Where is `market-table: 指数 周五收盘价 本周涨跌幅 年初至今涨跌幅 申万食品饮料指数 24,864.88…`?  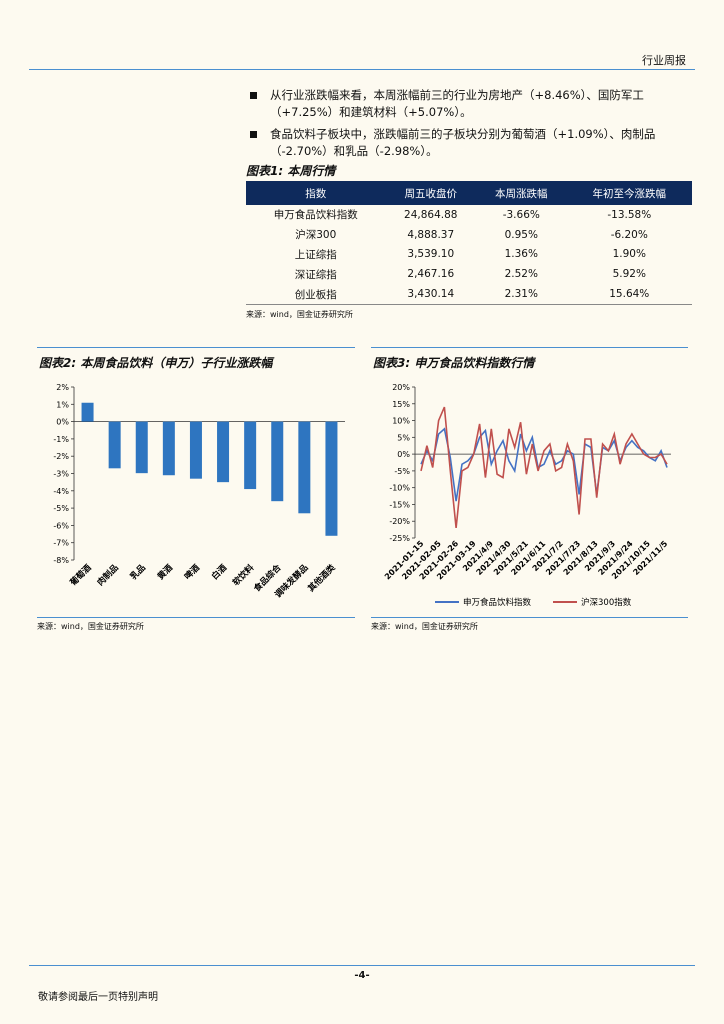 market-table: 指数 周五收盘价 本周涨跌幅 年初至今涨跌幅 申万食品饮料指数 24,864.88… is located at coordinates (469, 243).